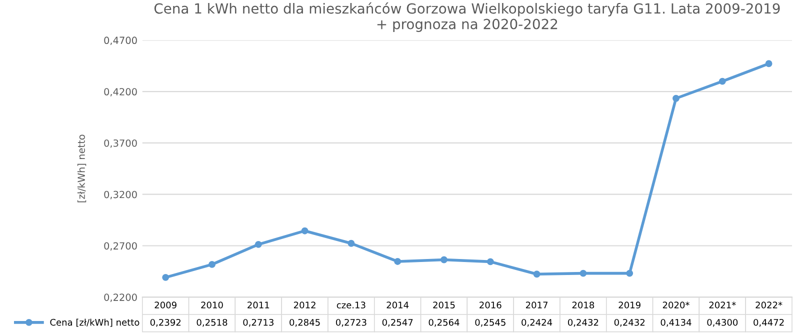 This screenshot has height=335, width=800. I want to click on y-tick-label: 0,2700, so click(120, 246).